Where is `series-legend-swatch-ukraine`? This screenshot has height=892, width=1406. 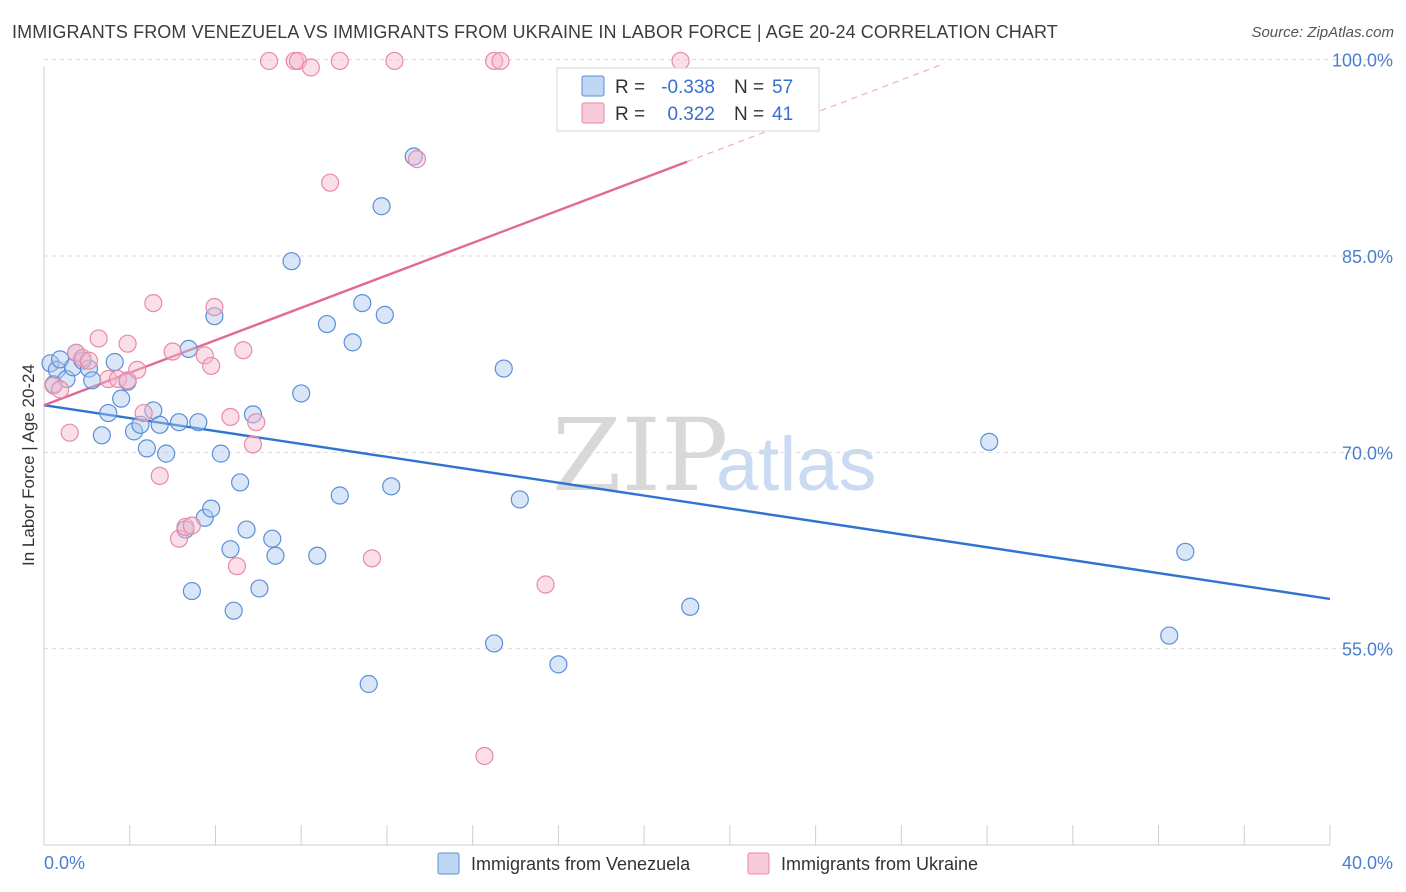 series-legend-swatch-ukraine is located at coordinates (758, 863).